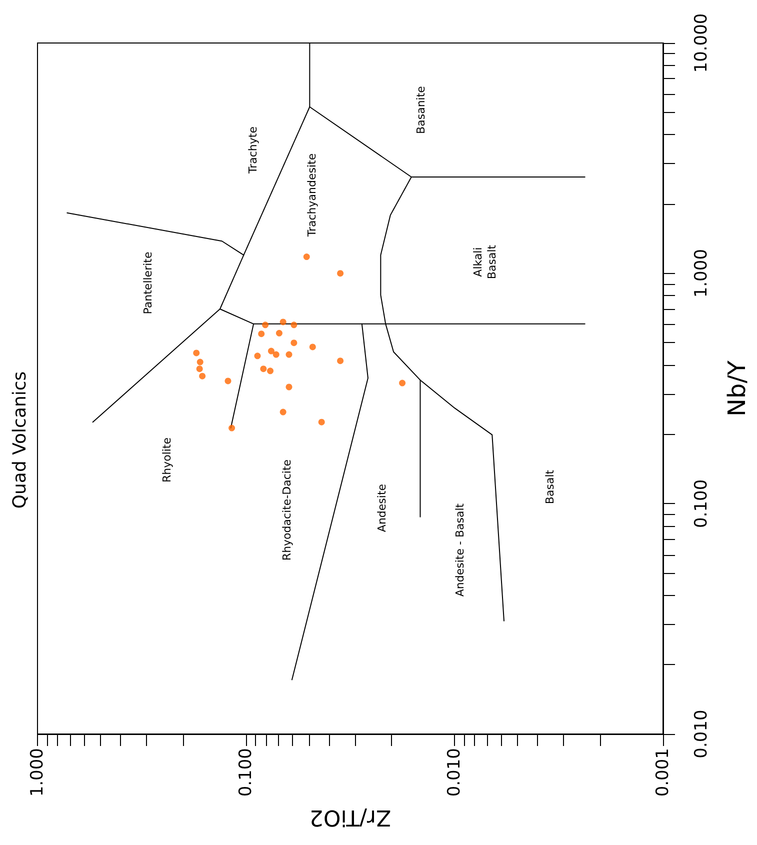 The width and height of the screenshot is (757, 845). I want to click on x-axis-title: Zr/TiO2, so click(350, 817).